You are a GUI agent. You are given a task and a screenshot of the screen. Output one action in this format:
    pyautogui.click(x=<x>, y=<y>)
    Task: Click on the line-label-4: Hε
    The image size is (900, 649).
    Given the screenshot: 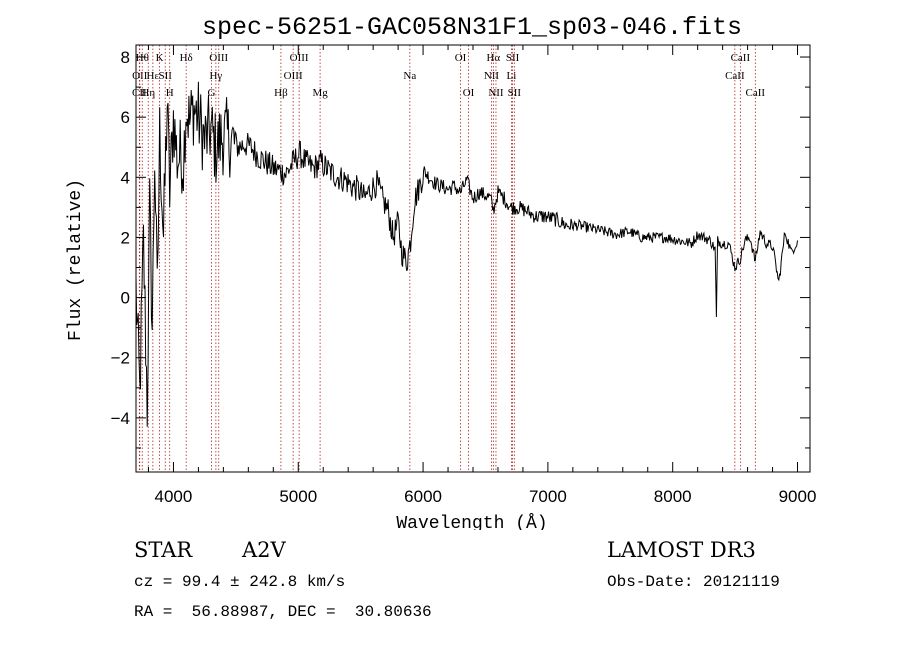 What is the action you would take?
    pyautogui.click(x=153, y=76)
    